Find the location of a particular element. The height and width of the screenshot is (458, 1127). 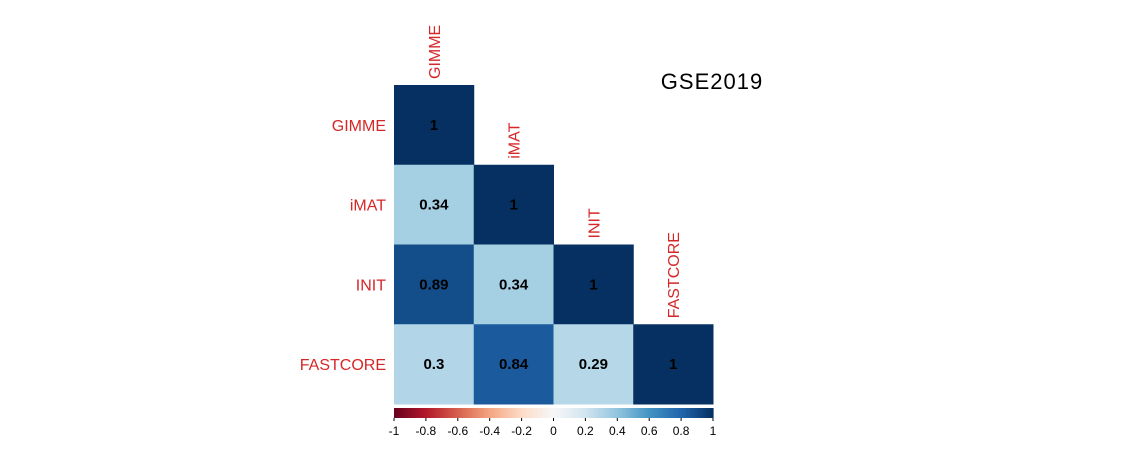

colorbar-tick-label: 0.2 is located at coordinates (585, 431).